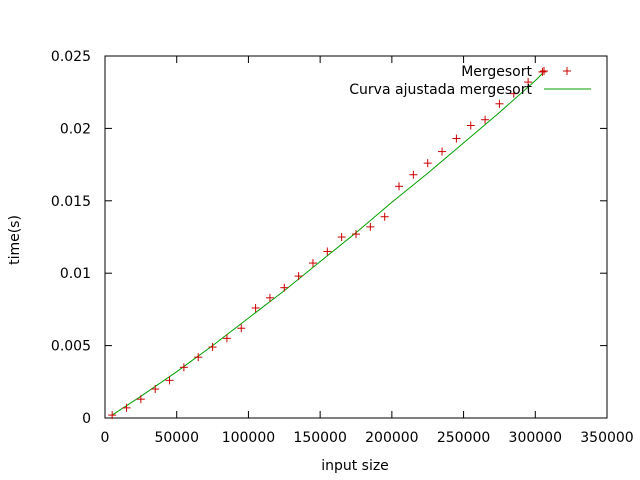 The width and height of the screenshot is (640, 480). Describe the element at coordinates (71, 57) in the screenshot. I see `y-tick-label: 0.025` at that location.